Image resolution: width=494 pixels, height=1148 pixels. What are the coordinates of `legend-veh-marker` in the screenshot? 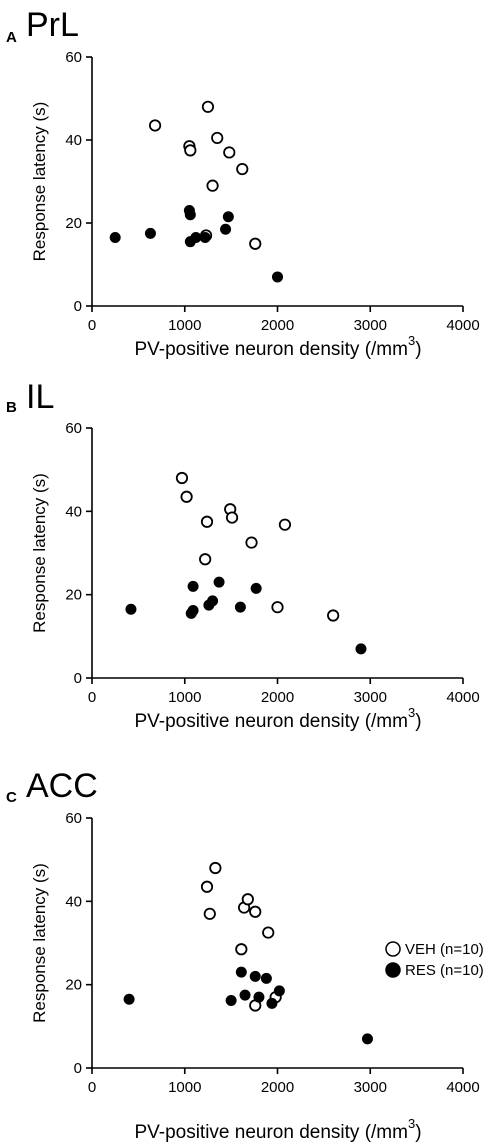 It's located at (393, 949).